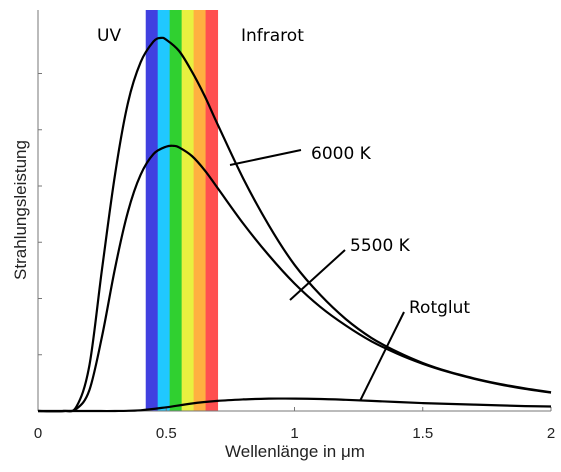 The width and height of the screenshot is (561, 472). Describe the element at coordinates (341, 154) in the screenshot. I see `label-6000k: 6000 K` at that location.